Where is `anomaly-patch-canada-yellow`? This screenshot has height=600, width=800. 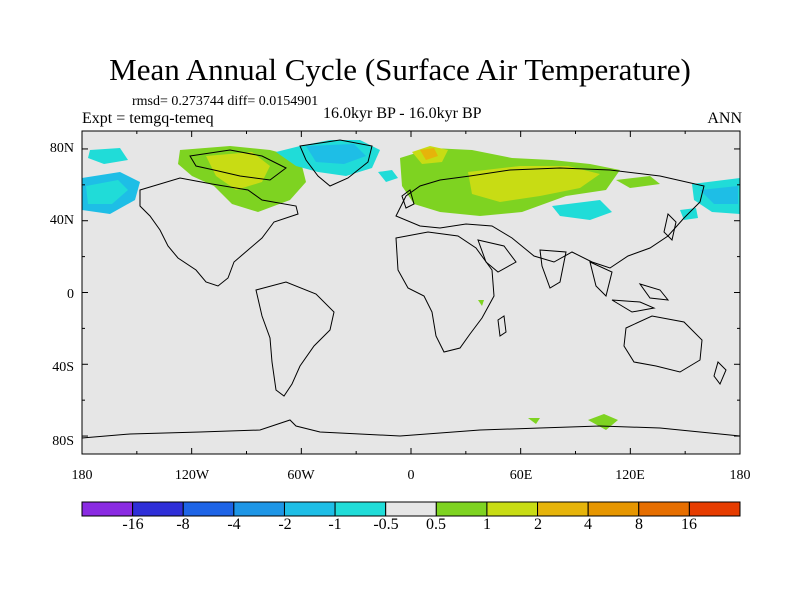 anomaly-patch-canada-yellow is located at coordinates (238, 171).